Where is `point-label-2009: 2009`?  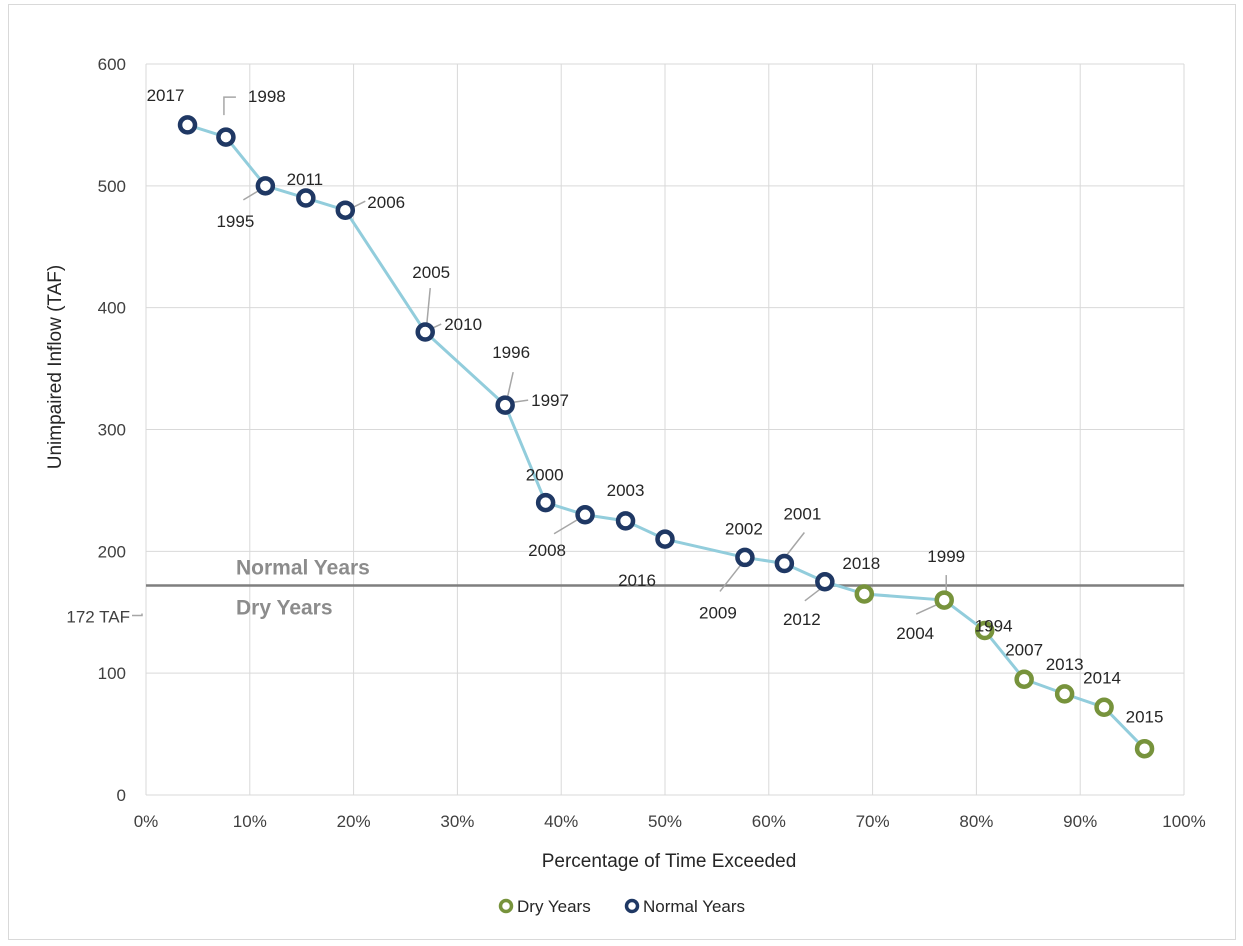
point-label-2009: 2009 is located at coordinates (718, 612).